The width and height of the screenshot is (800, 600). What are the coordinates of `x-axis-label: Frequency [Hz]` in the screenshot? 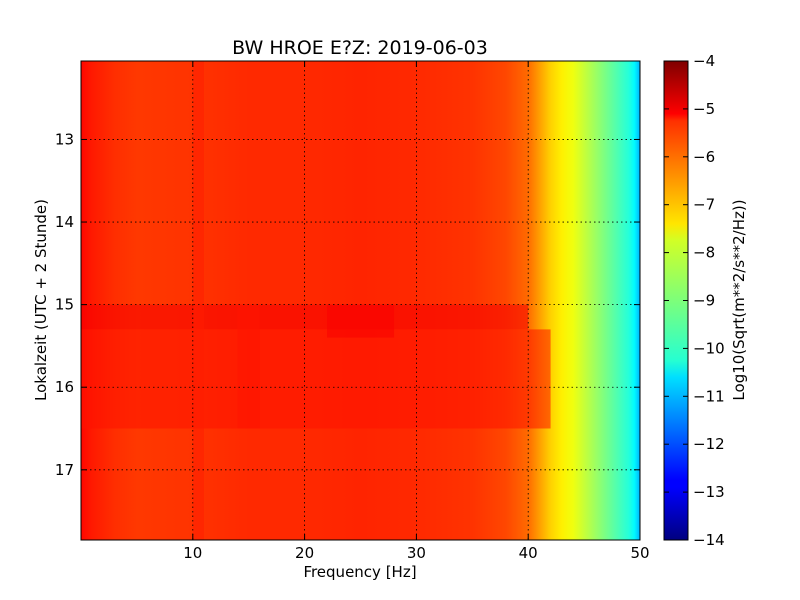 It's located at (359, 572).